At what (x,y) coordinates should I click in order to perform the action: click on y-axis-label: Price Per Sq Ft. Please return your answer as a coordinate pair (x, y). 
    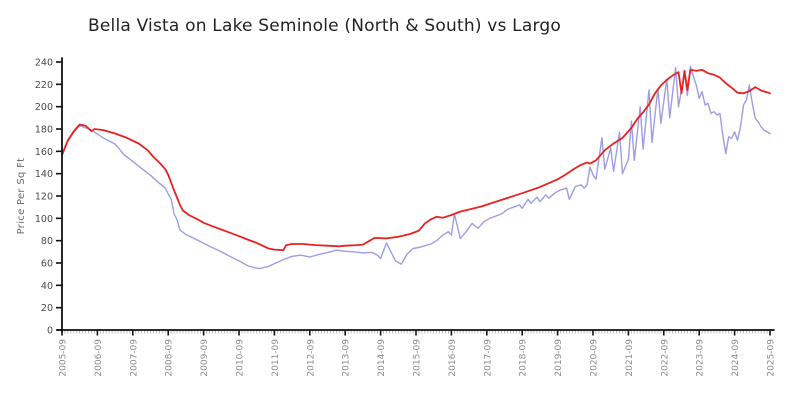
    Looking at the image, I should click on (21, 196).